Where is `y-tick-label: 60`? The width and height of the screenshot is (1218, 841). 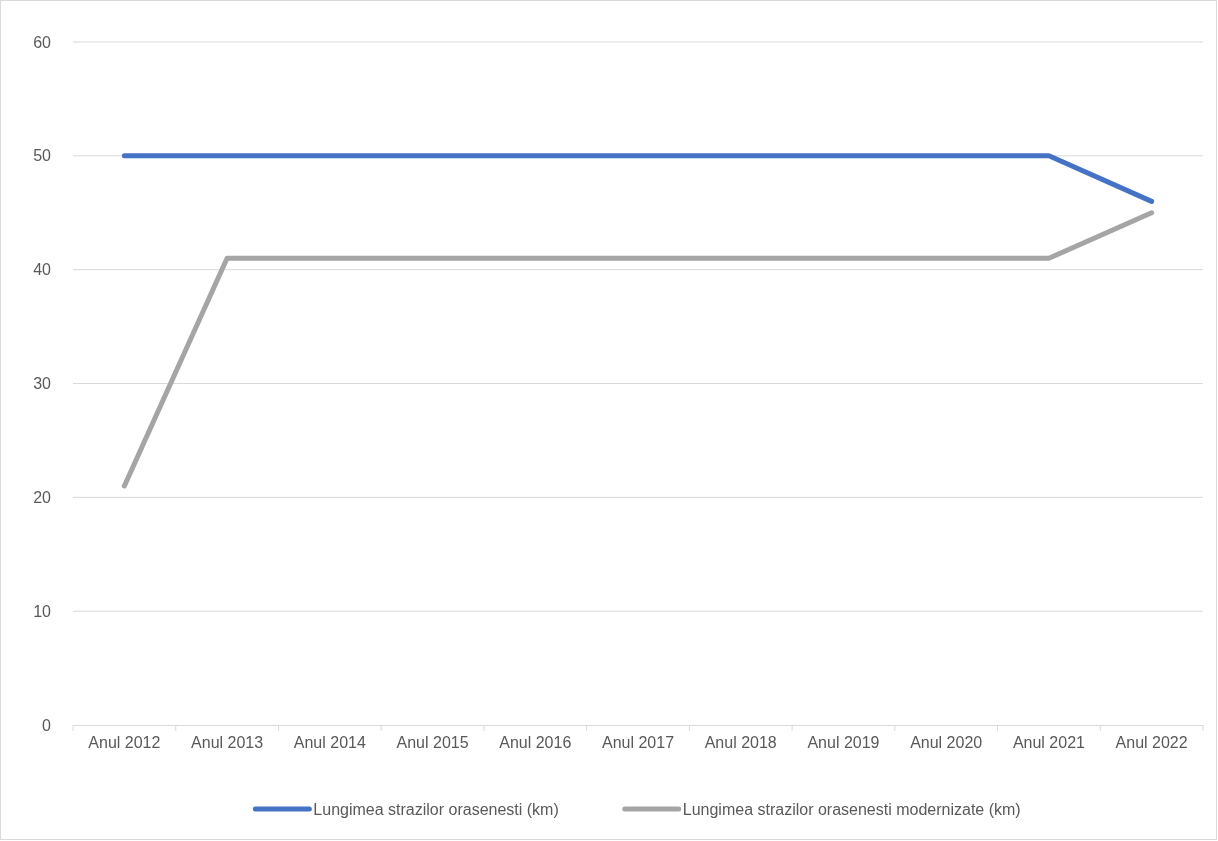
y-tick-label: 60 is located at coordinates (42, 42).